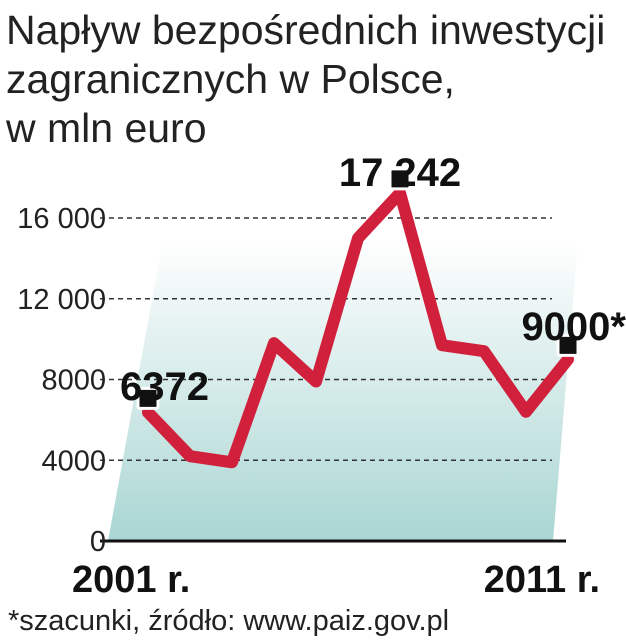 The height and width of the screenshot is (640, 626). Describe the element at coordinates (400, 179) in the screenshot. I see `marker-2007` at that location.